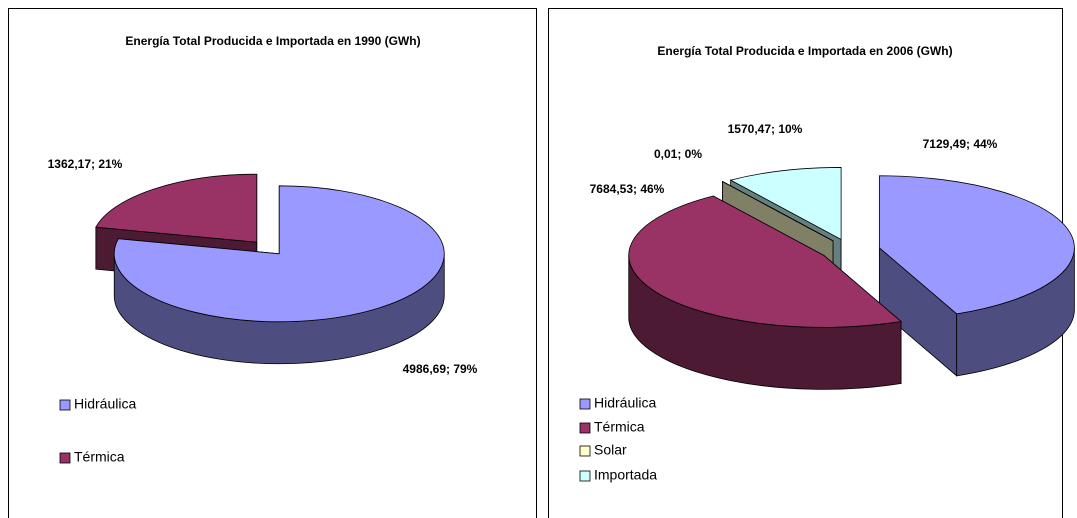  I want to click on data-label: 1570,47; 10%, so click(765, 129).